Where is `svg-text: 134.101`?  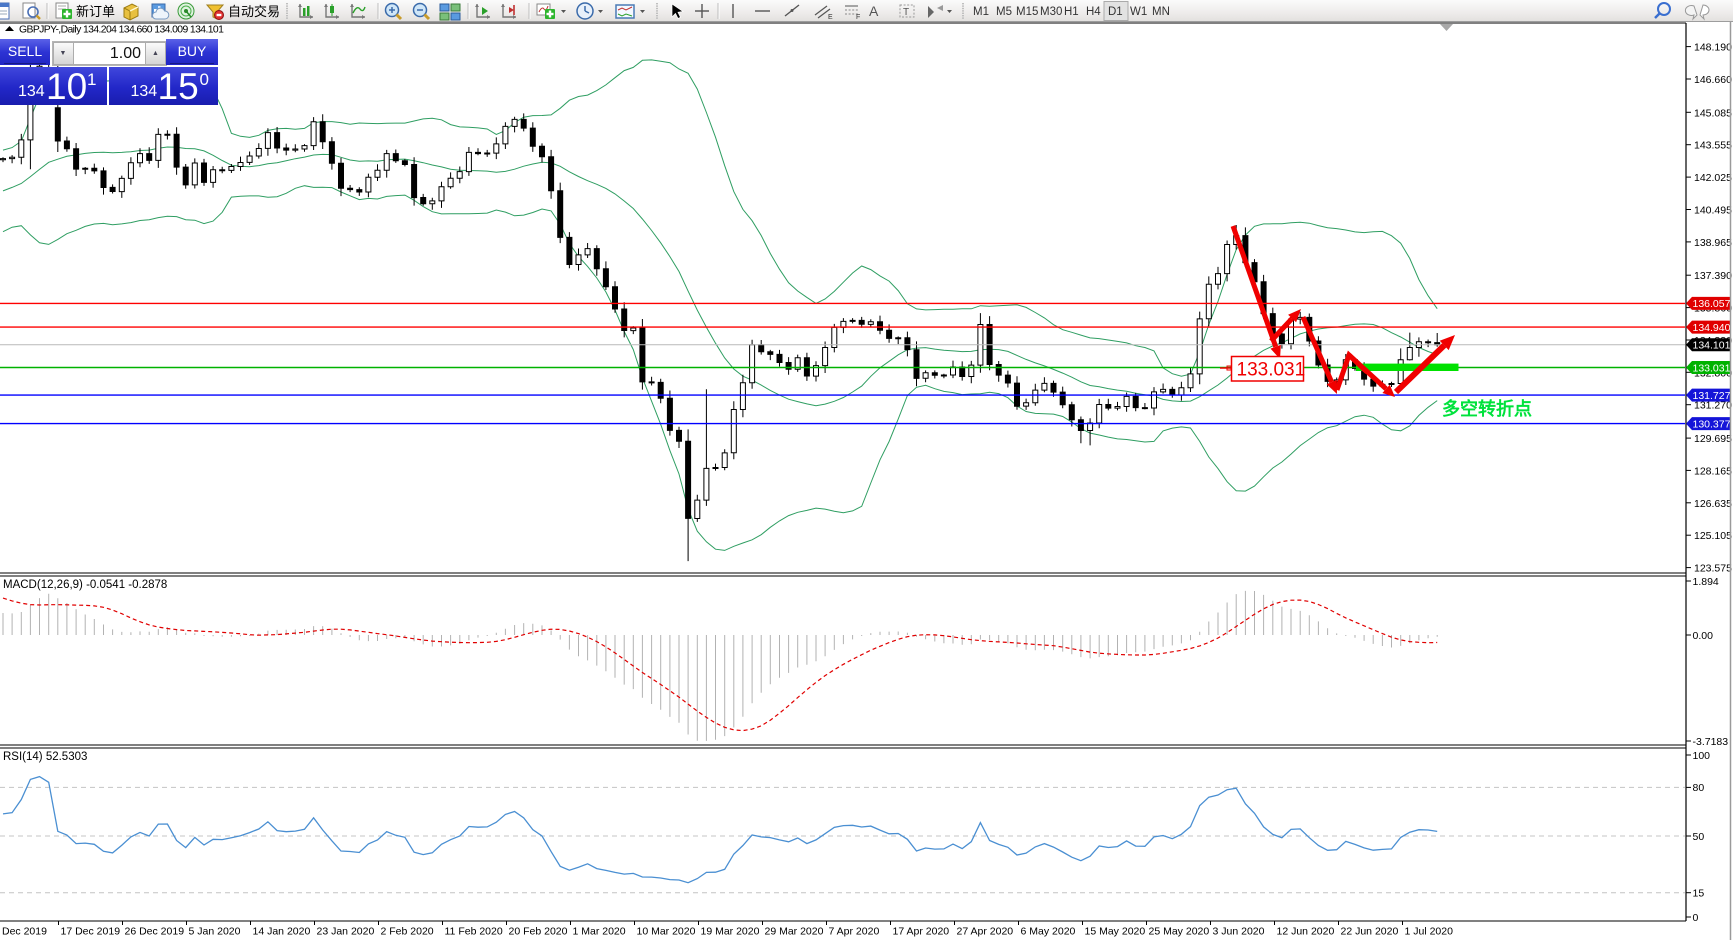
svg-text: 134.101 is located at coordinates (1712, 346).